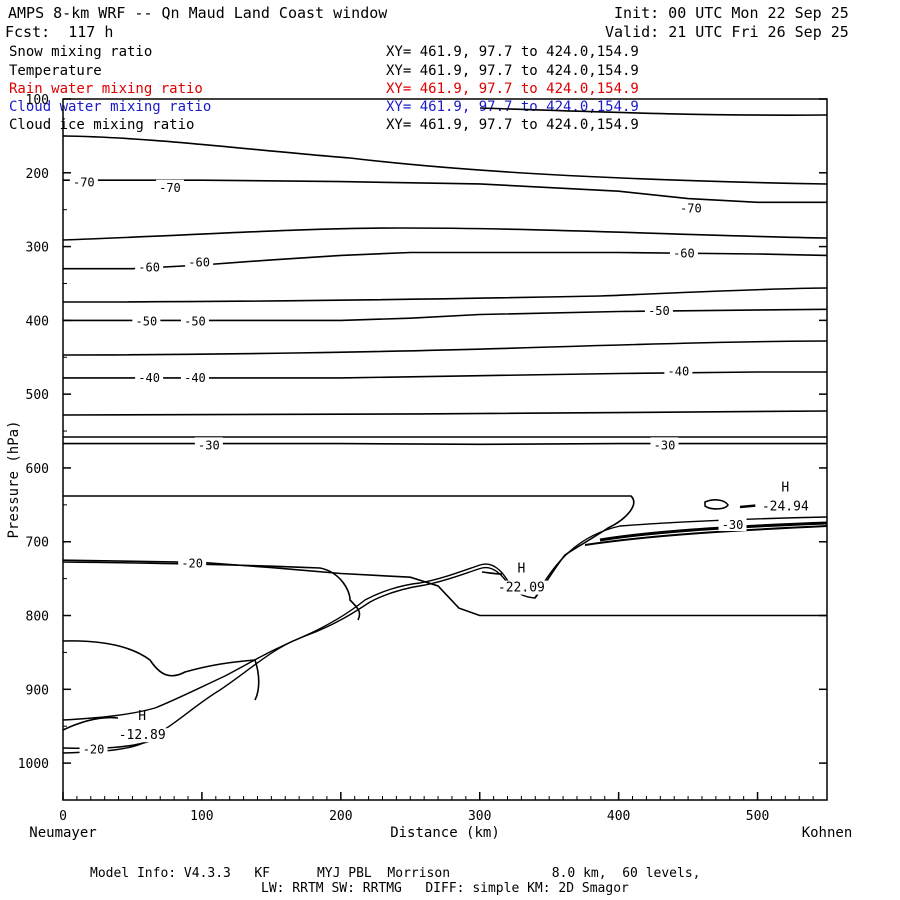 The height and width of the screenshot is (900, 900). I want to click on legend-temperature-label: Temperature, so click(55, 71).